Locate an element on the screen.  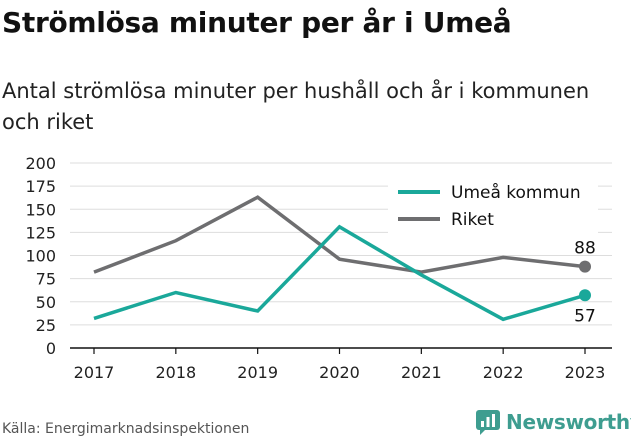
legend-label-1: Riket is located at coordinates (472, 220).